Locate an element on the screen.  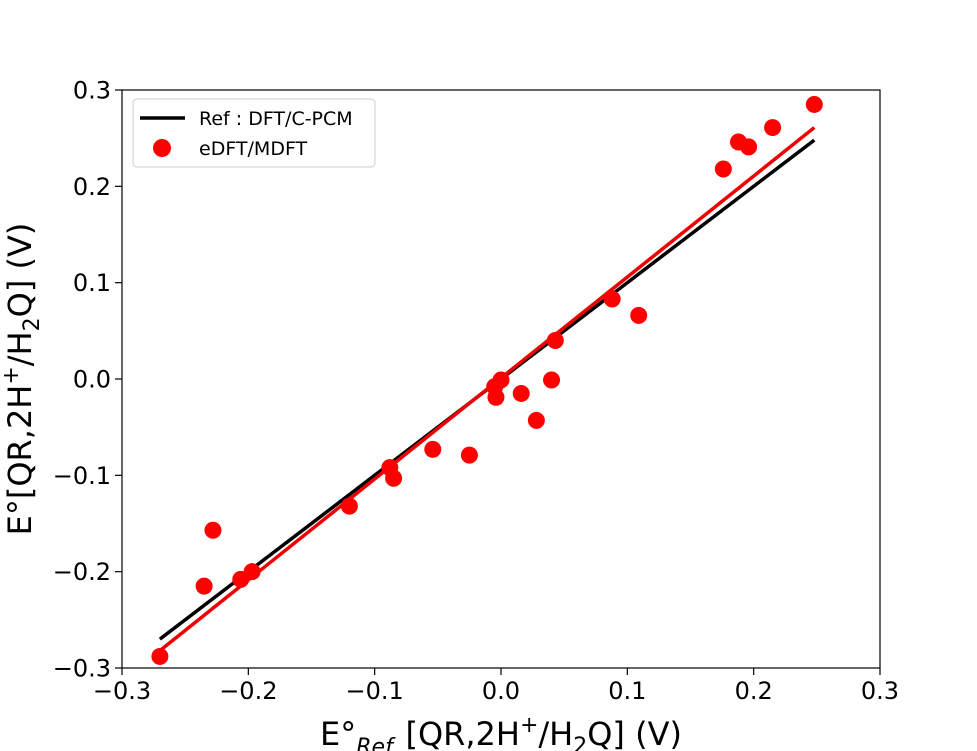
y-tick-label: 0.0 is located at coordinates (92, 380).